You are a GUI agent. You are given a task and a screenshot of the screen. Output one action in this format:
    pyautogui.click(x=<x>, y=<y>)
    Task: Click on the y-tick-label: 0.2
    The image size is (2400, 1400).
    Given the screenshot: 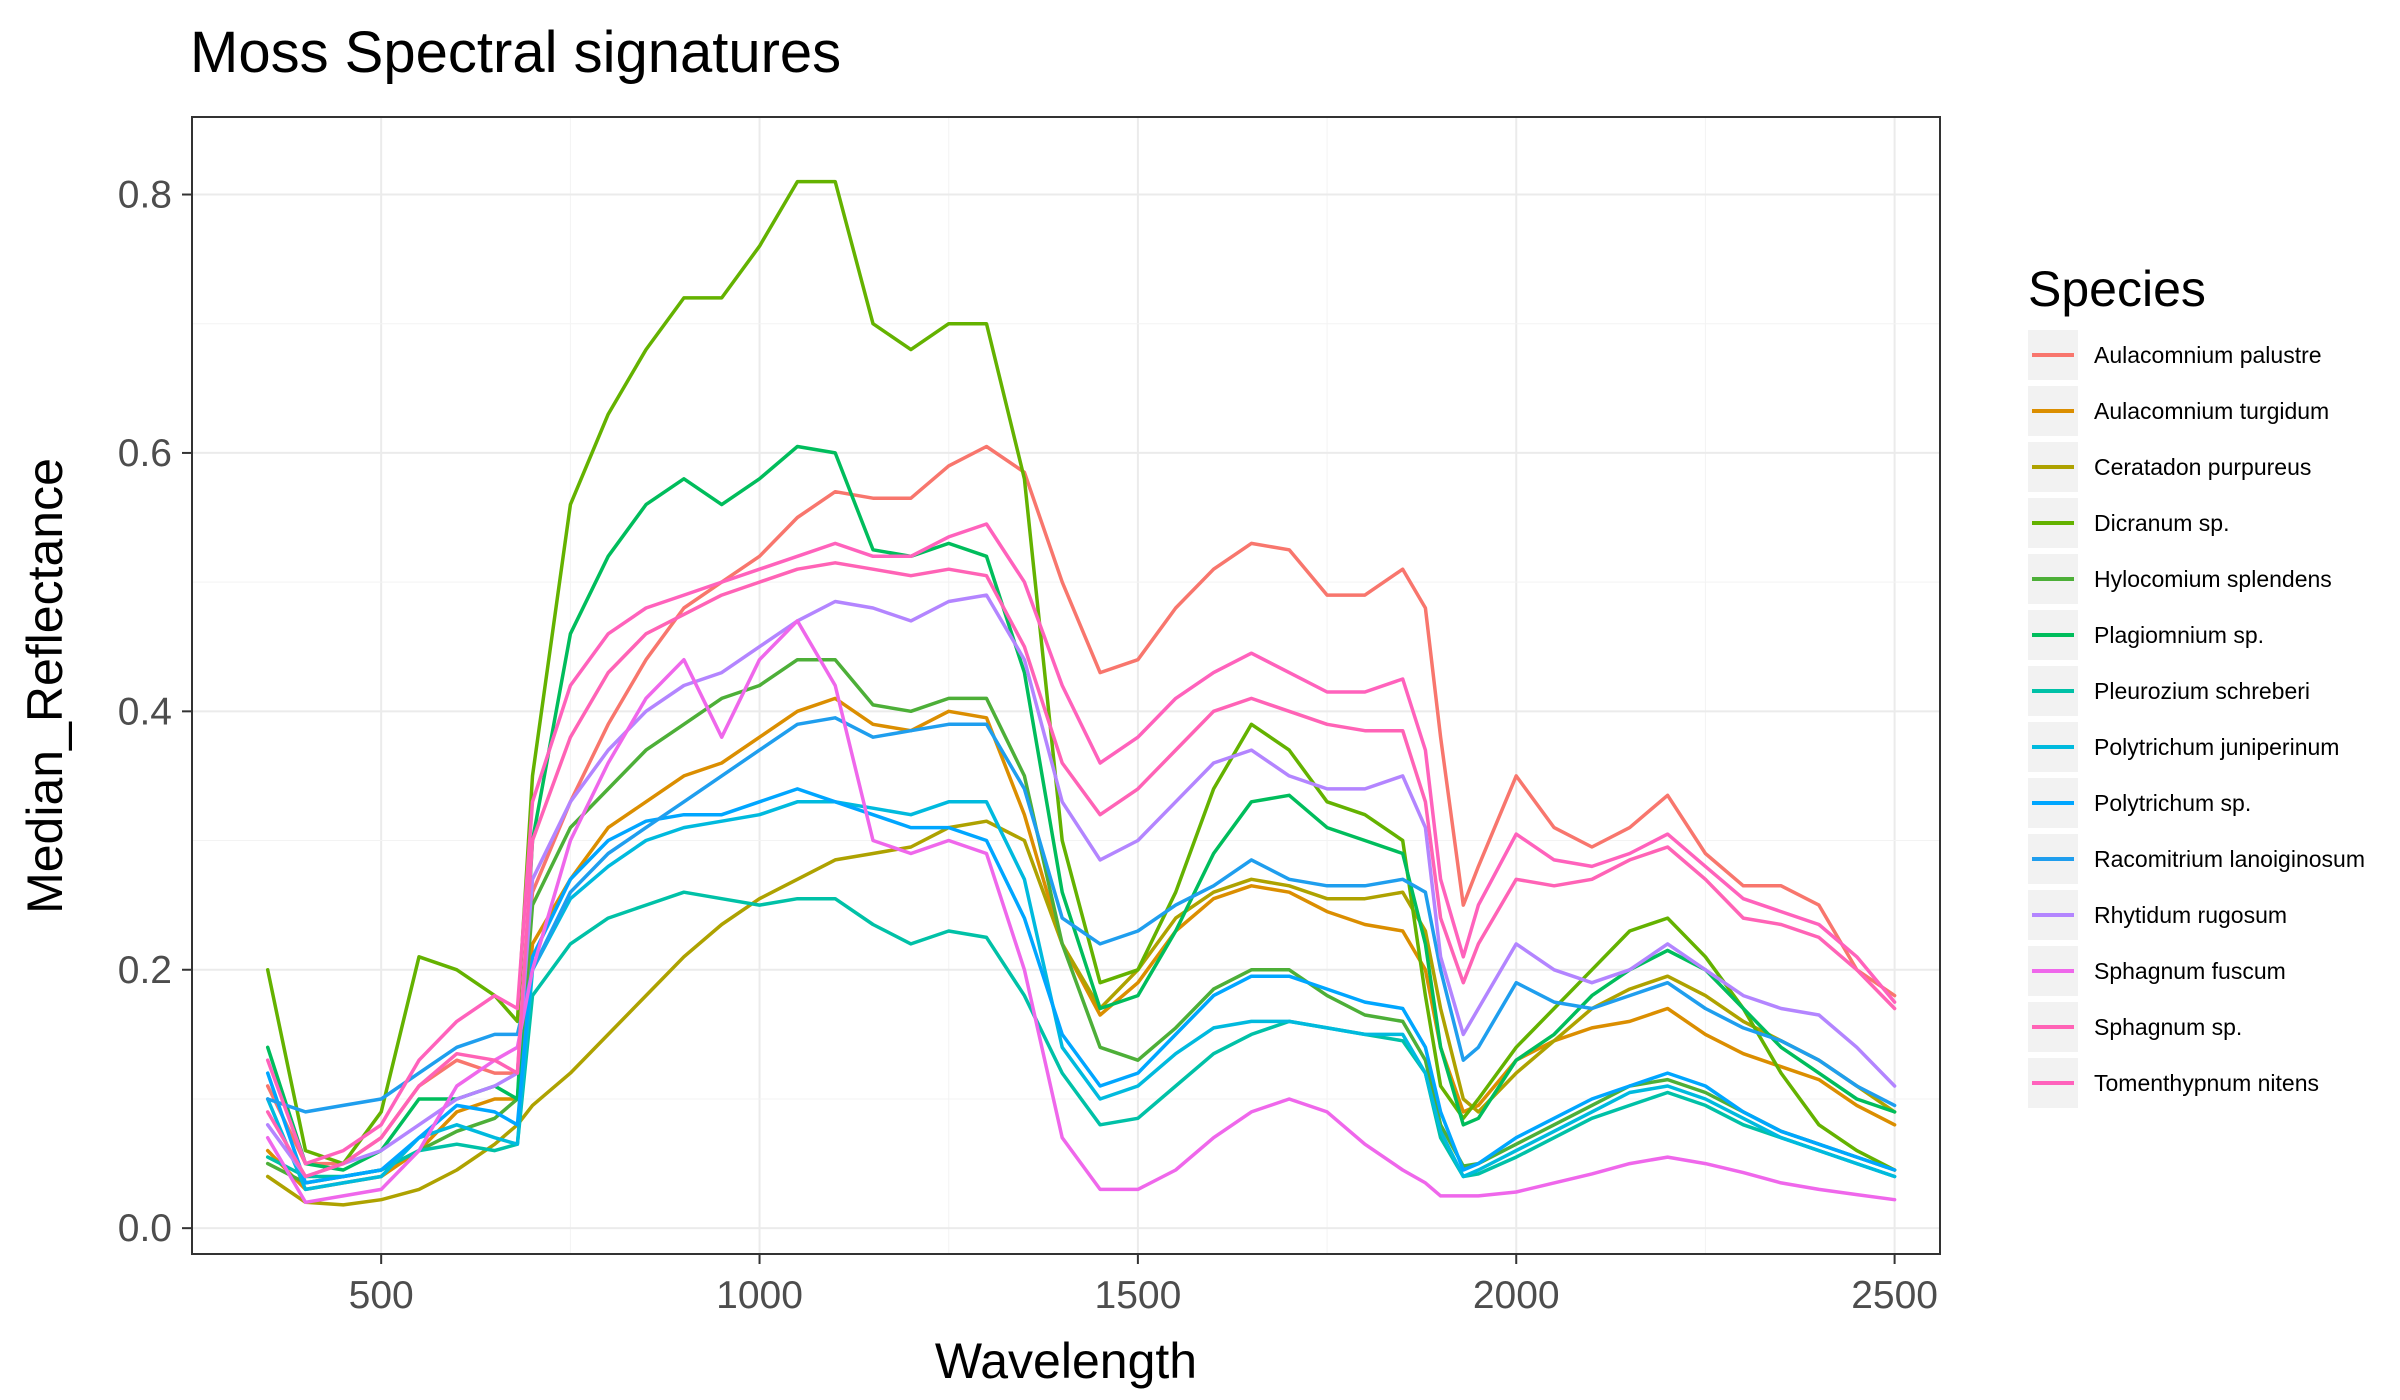 What is the action you would take?
    pyautogui.click(x=145, y=970)
    